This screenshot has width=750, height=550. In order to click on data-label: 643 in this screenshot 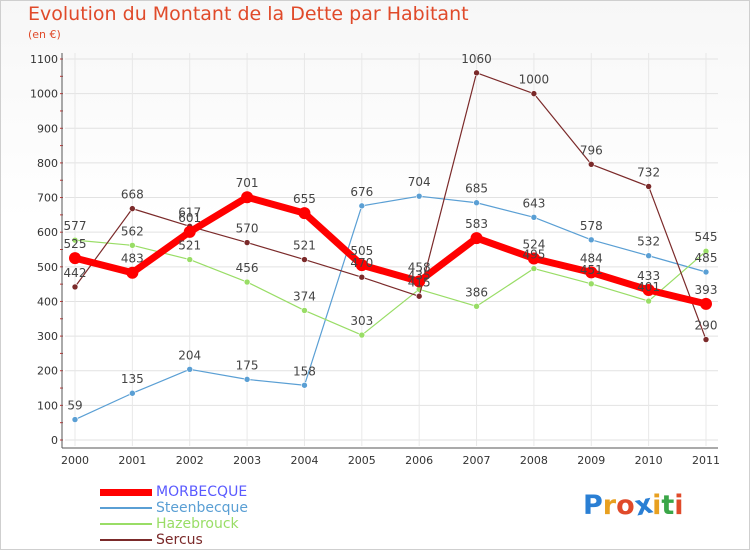, I will do `click(533, 203)`.